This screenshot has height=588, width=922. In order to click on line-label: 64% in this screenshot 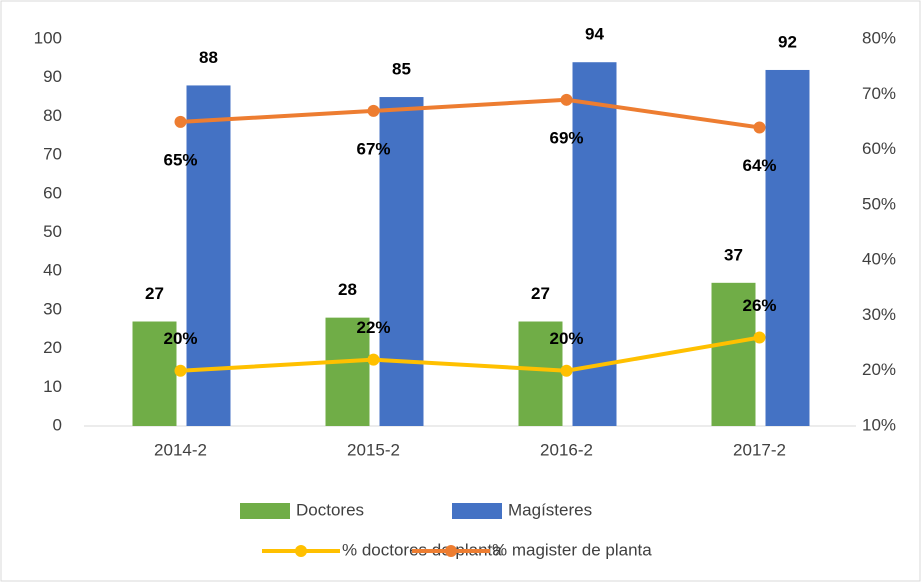, I will do `click(759, 165)`.